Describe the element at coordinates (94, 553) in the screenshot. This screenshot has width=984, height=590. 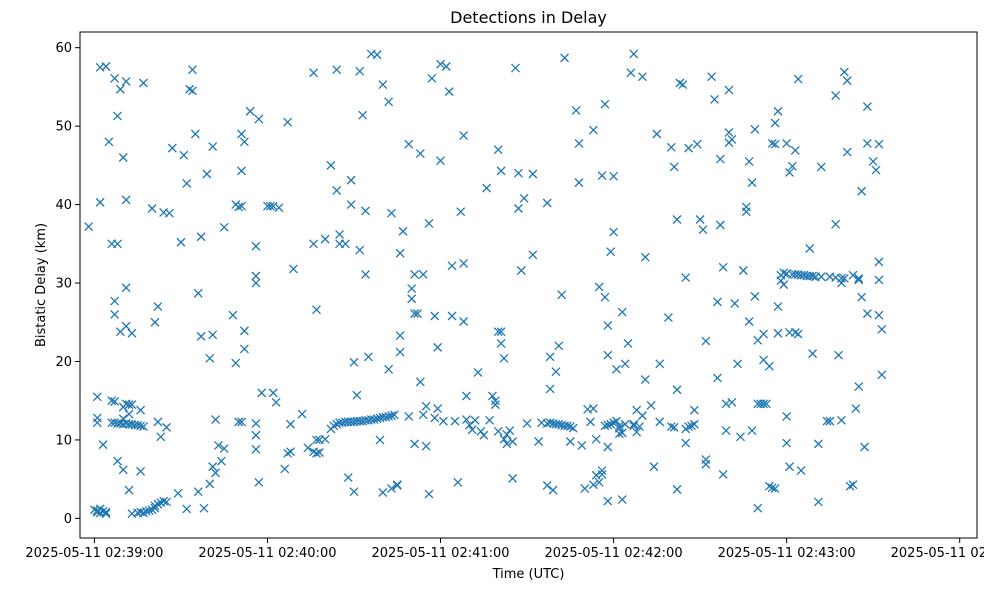
I see `x-tick-label: 2025-05-11 02:39:00` at that location.